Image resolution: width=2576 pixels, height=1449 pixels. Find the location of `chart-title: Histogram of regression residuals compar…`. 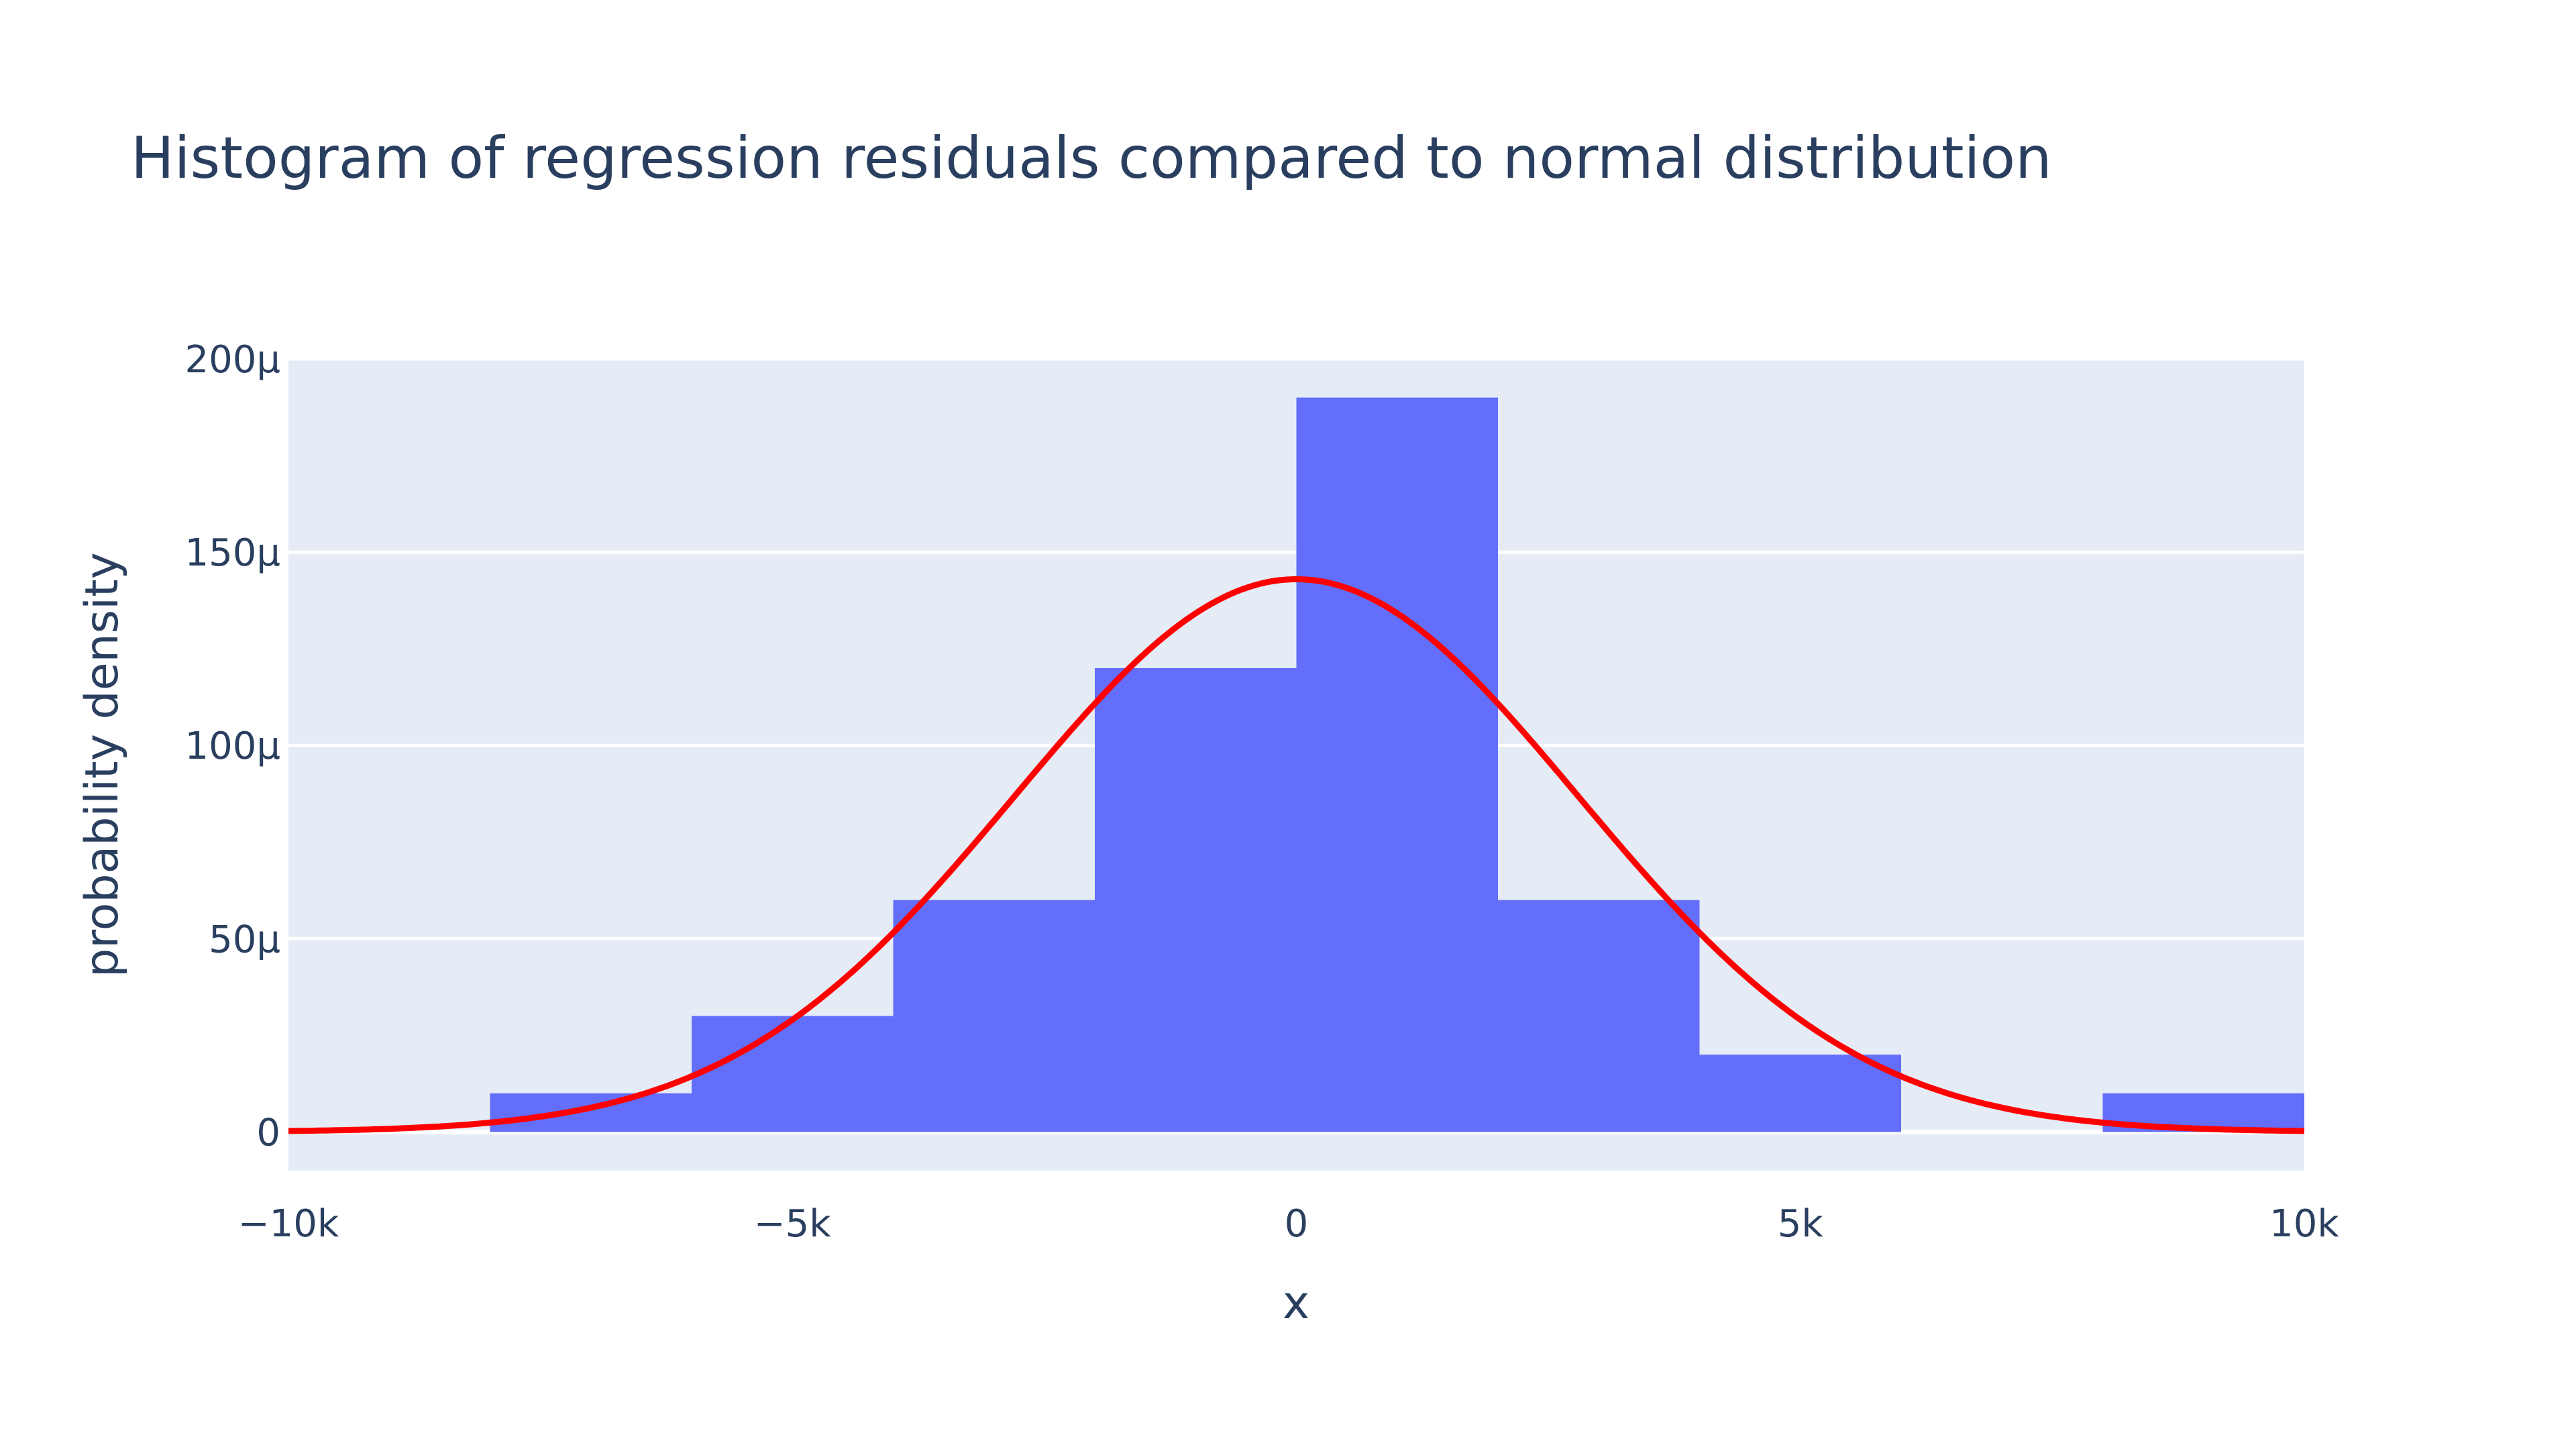

chart-title: Histogram of regression residuals compar… is located at coordinates (1091, 158).